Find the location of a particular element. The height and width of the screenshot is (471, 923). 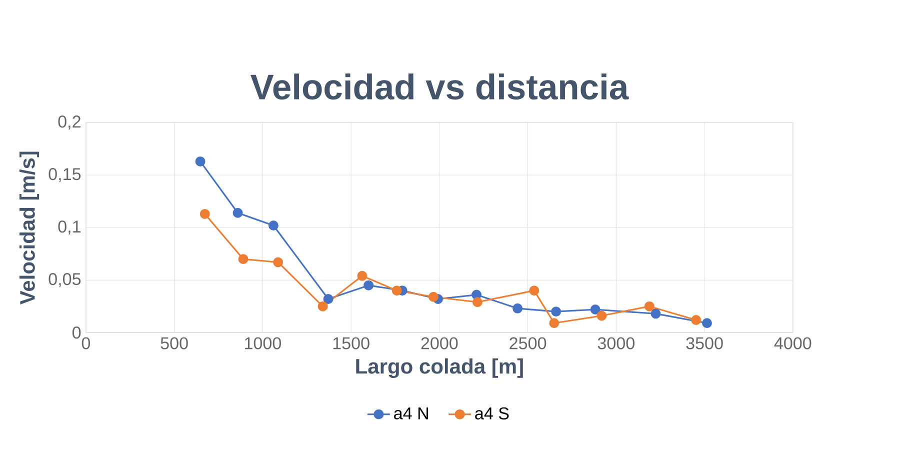

y-axis-title: Velocidad [m/s] is located at coordinates (29, 228).